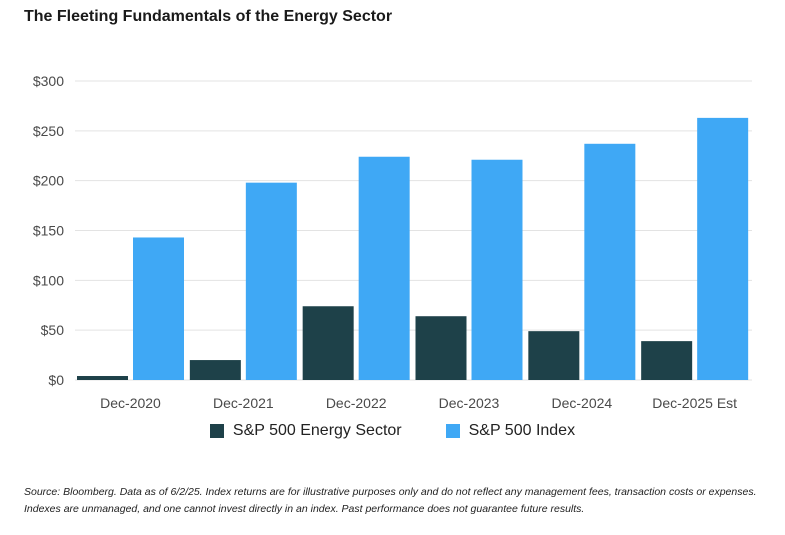 This screenshot has height=535, width=785. What do you see at coordinates (317, 430) in the screenshot?
I see `legend-label-energy: S&P 500 Energy Sector` at bounding box center [317, 430].